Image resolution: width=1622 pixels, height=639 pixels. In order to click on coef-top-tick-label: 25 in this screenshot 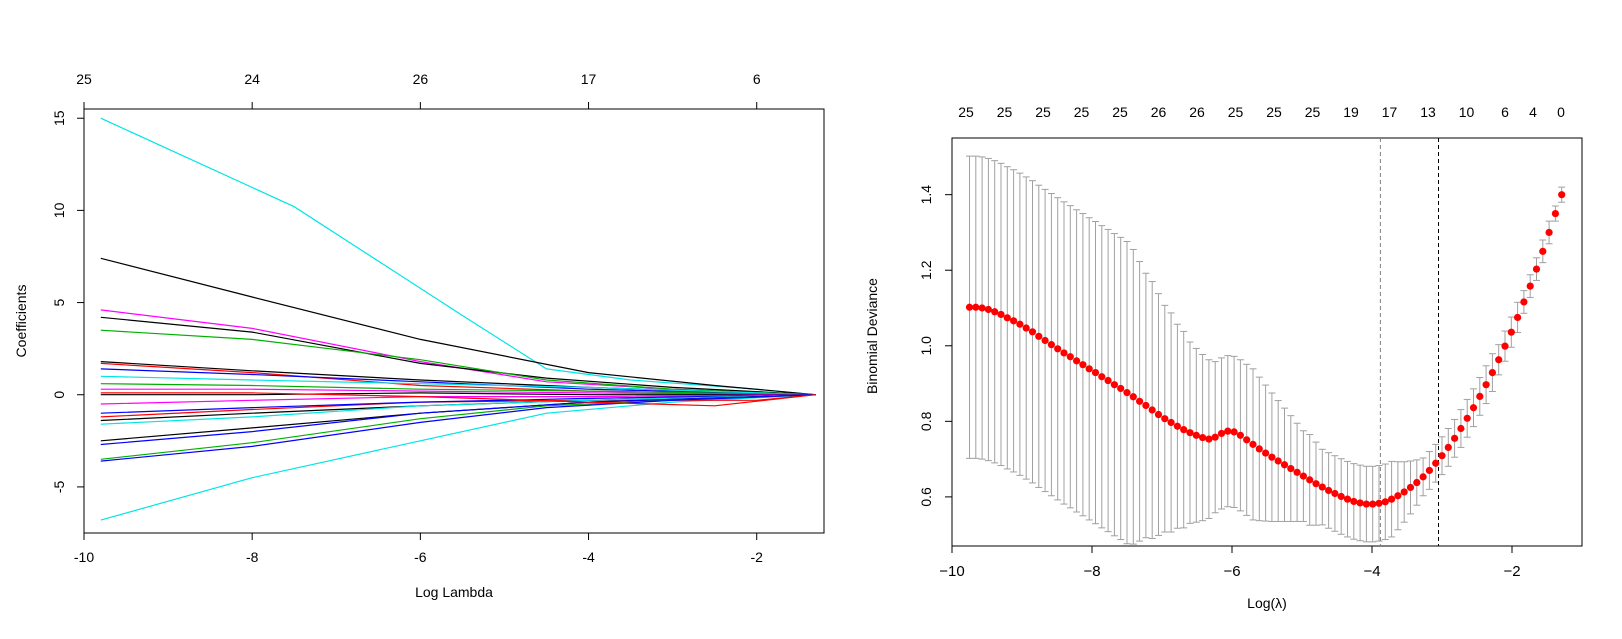, I will do `click(84, 79)`.